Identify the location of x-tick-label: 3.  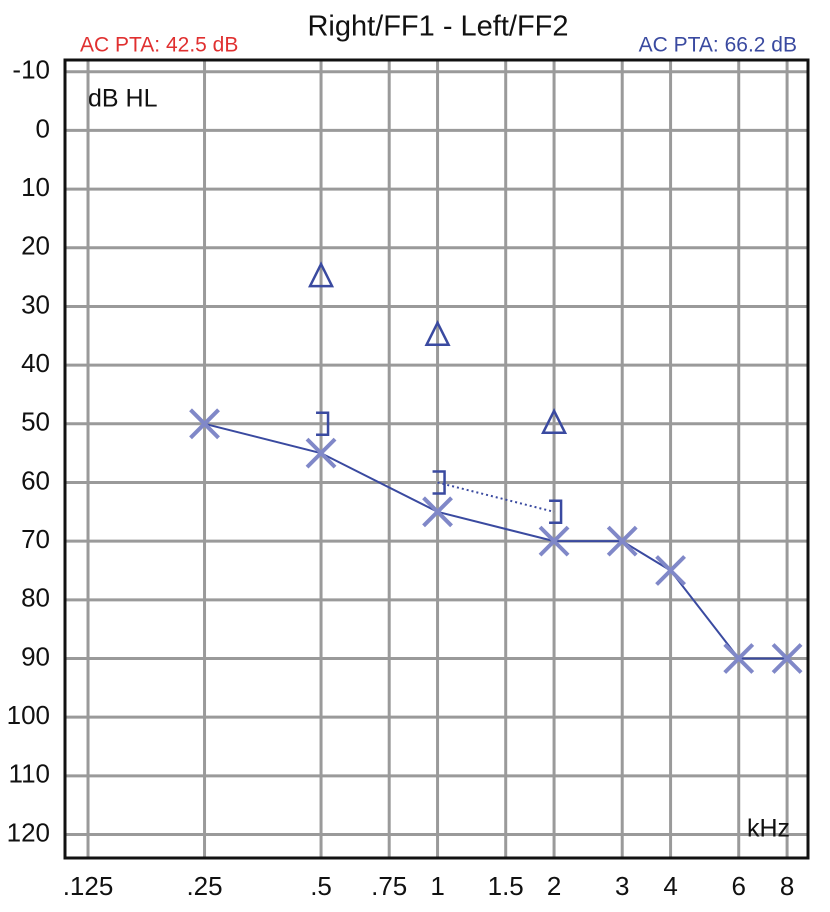
(622, 886).